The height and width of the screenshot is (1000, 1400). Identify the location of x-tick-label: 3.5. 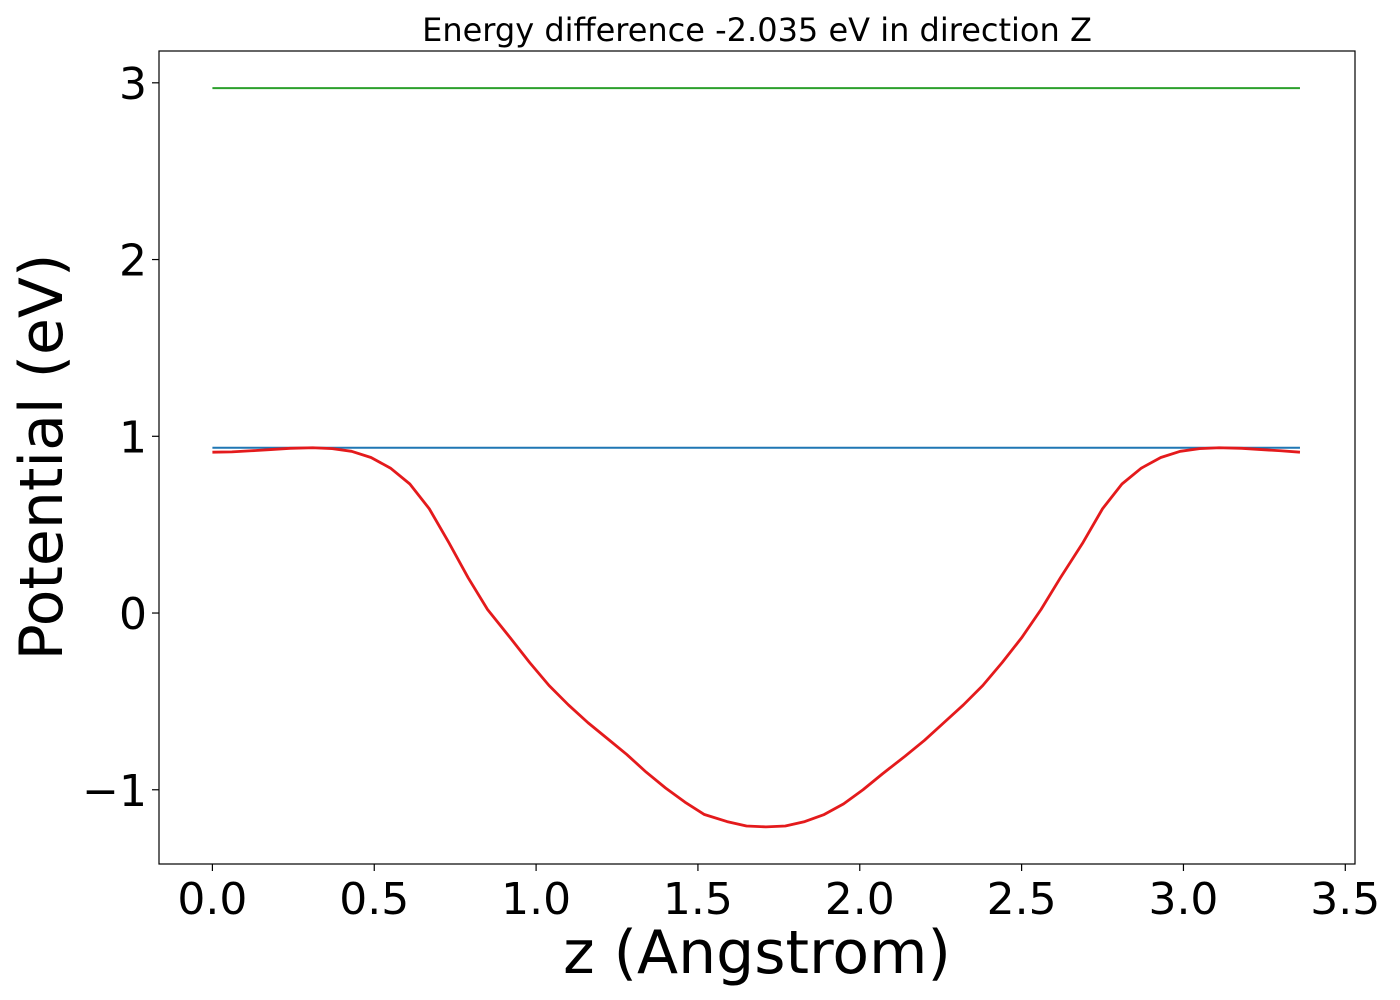
(1345, 899).